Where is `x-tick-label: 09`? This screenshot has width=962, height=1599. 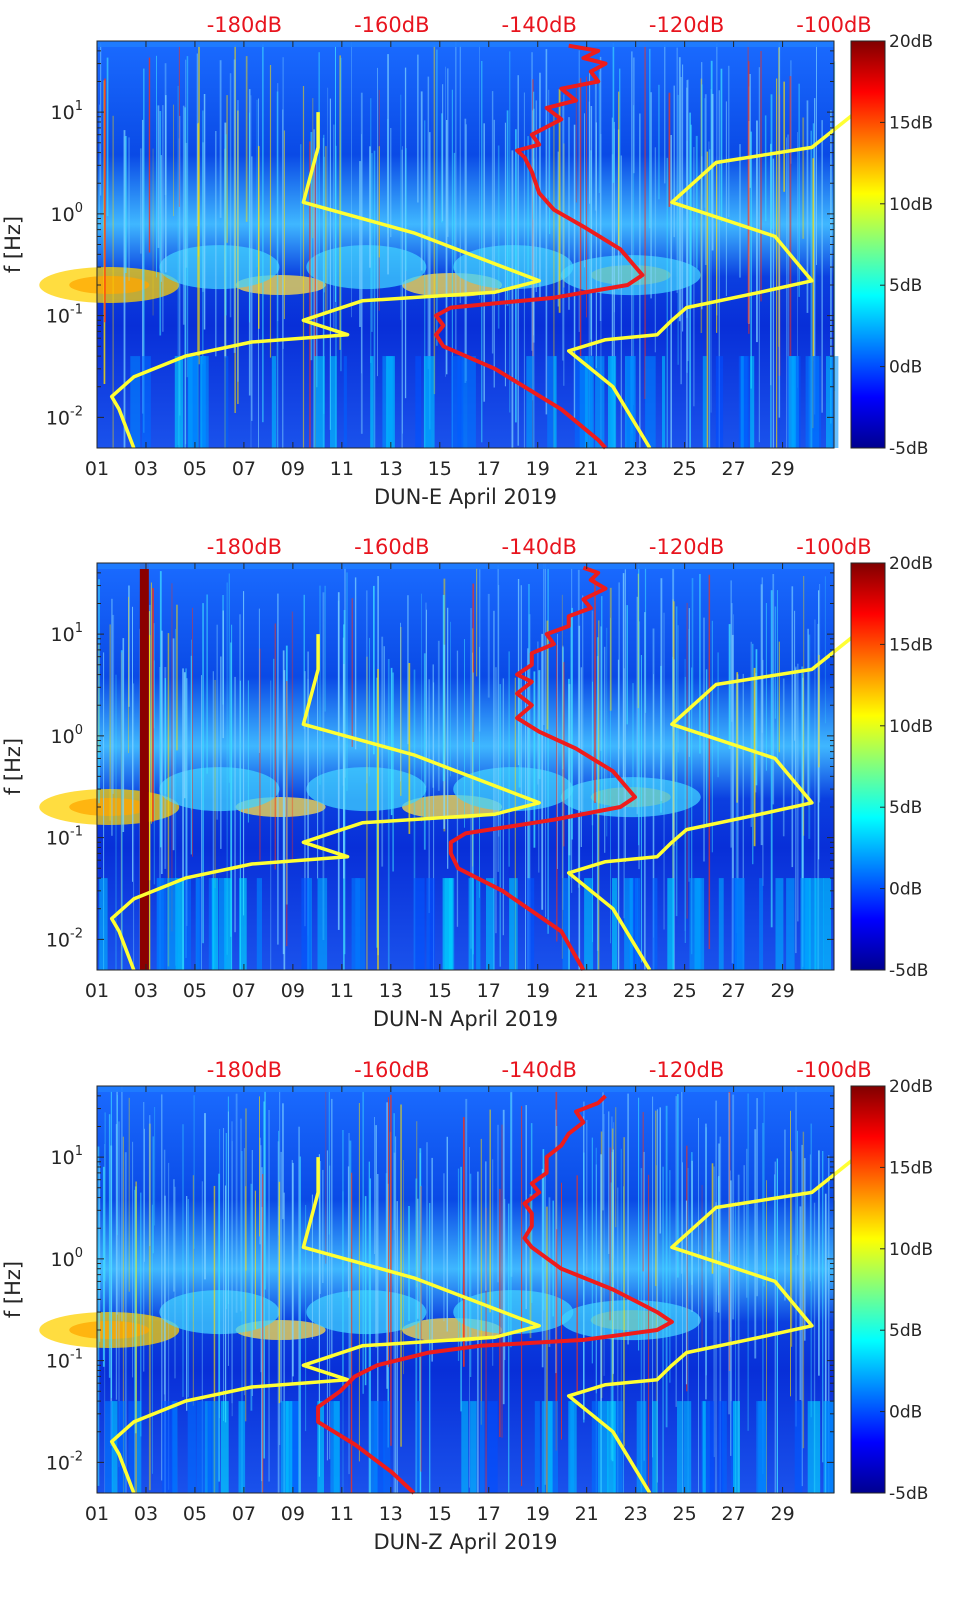
x-tick-label: 09 is located at coordinates (293, 469).